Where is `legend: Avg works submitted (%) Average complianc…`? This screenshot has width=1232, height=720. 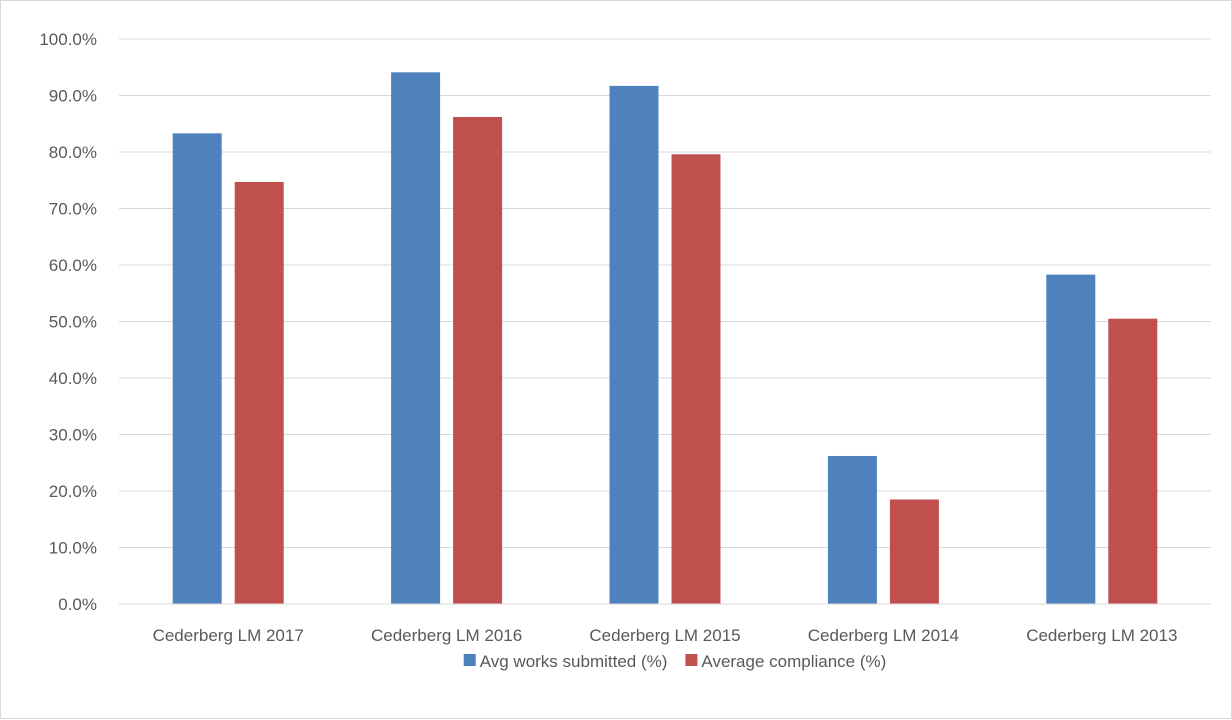 legend: Avg works submitted (%) Average complianc… is located at coordinates (674, 661).